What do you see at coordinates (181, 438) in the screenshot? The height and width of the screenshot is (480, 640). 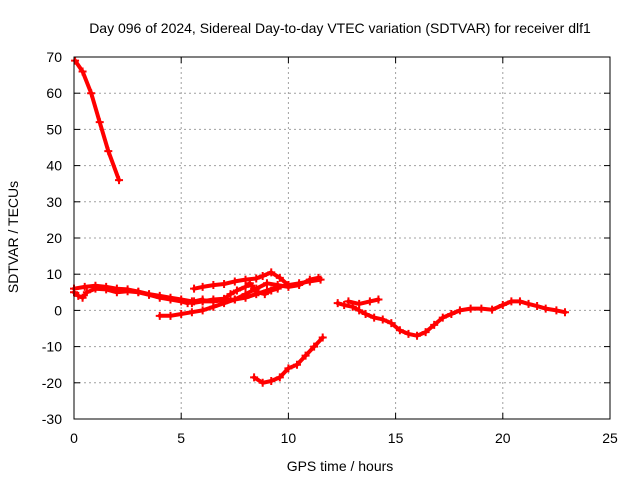 I see `x-tick-label-1: 5` at bounding box center [181, 438].